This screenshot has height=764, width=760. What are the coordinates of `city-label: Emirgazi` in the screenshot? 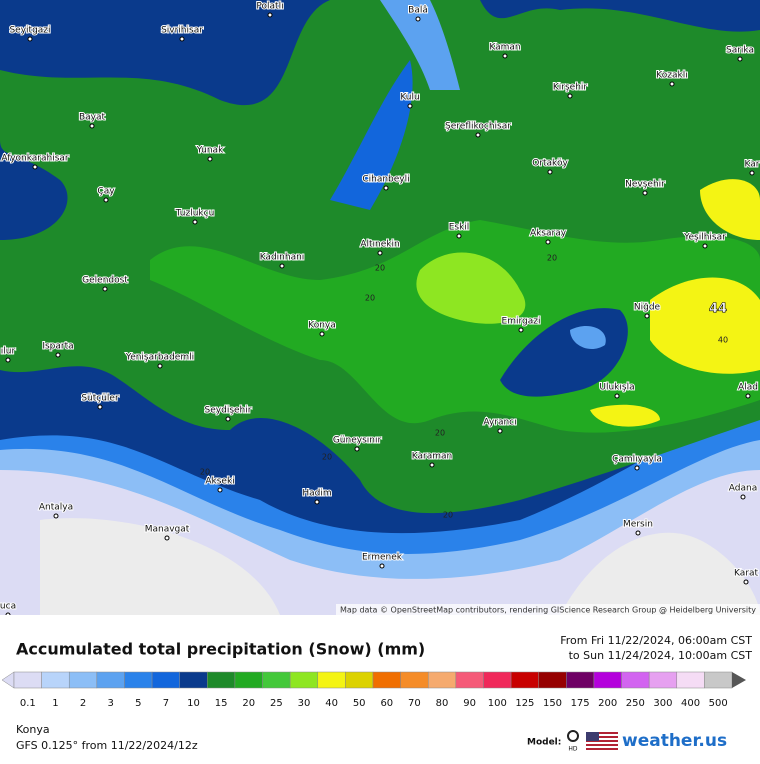 It's located at (521, 322).